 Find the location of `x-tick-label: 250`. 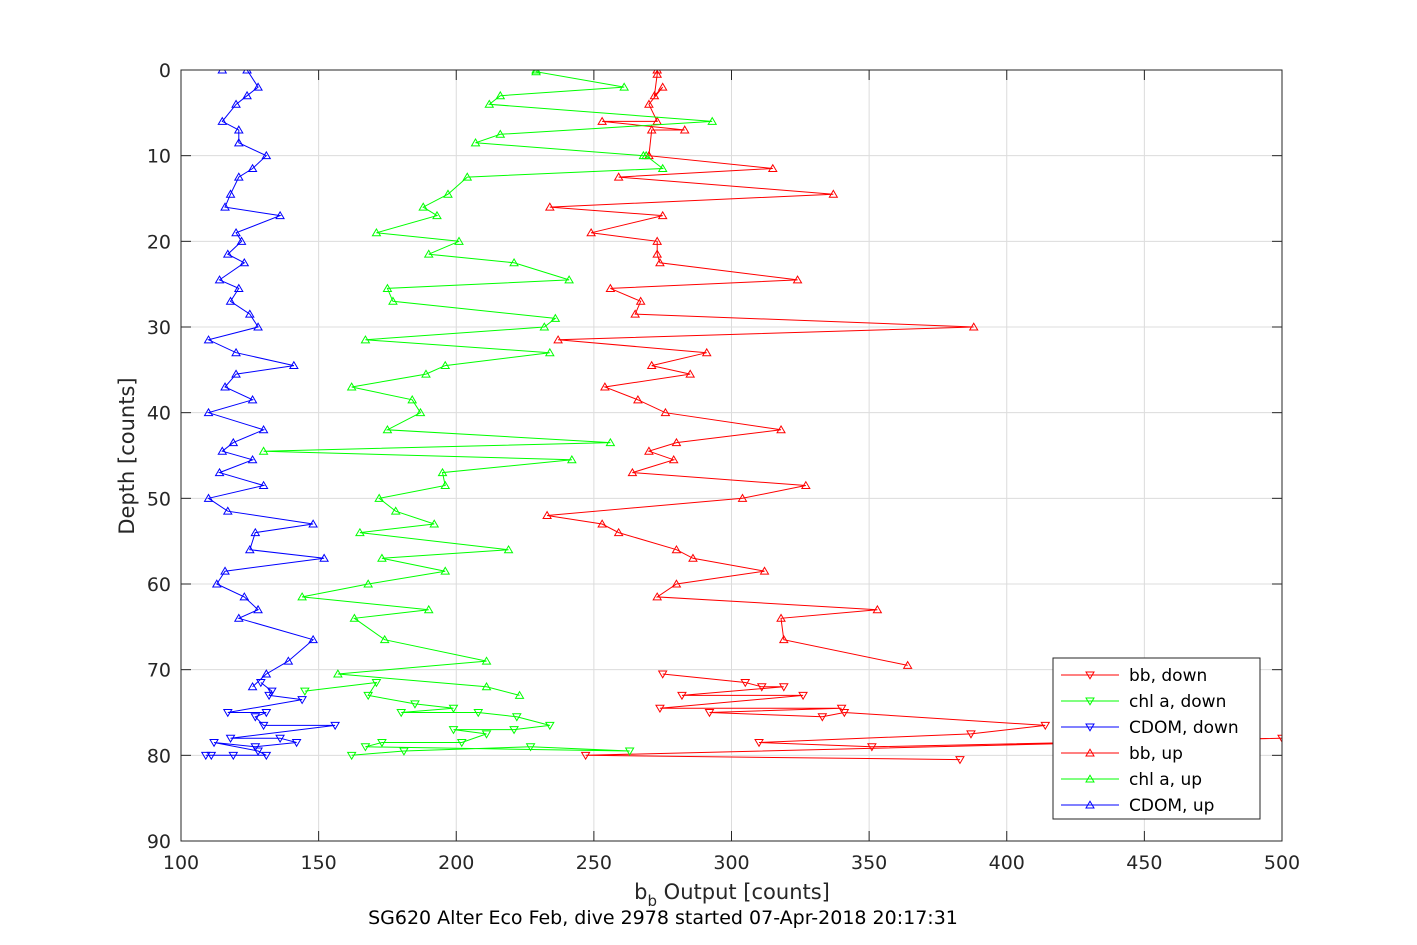

x-tick-label: 250 is located at coordinates (594, 863).